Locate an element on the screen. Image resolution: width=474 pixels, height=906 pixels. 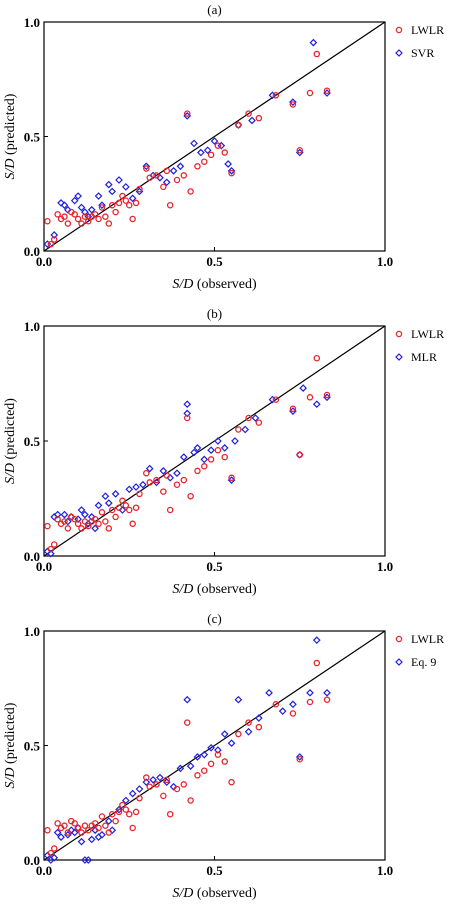
y-axis-label: S/D (predicted) is located at coordinates (10, 136).